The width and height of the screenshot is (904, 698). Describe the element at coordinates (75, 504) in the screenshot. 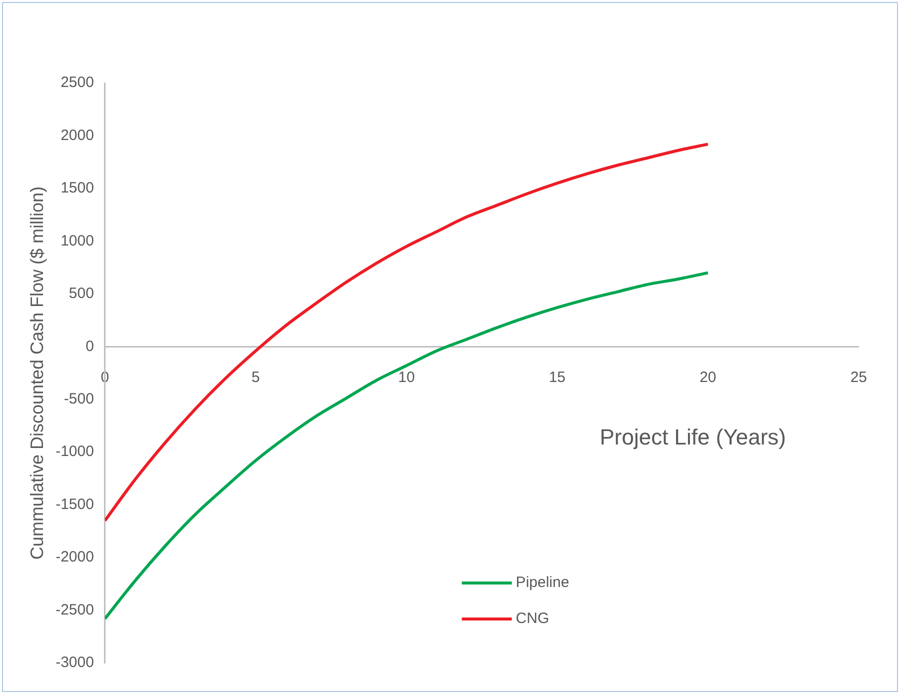

I see `y-tick-label: -1500` at that location.